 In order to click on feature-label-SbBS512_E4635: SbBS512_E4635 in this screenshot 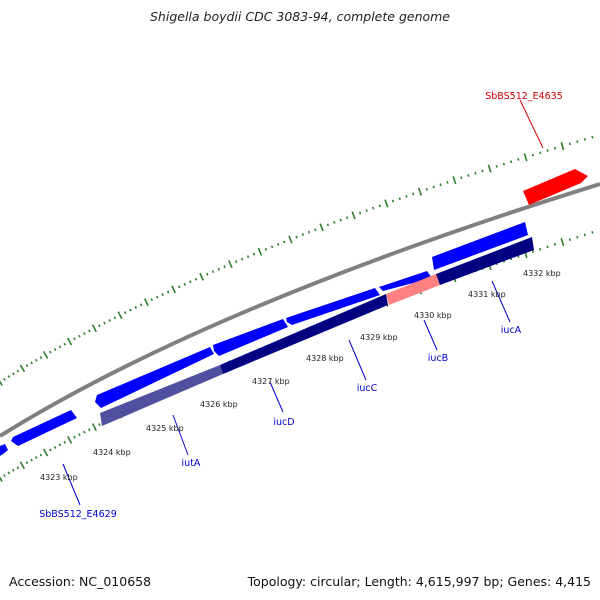, I will do `click(524, 96)`.